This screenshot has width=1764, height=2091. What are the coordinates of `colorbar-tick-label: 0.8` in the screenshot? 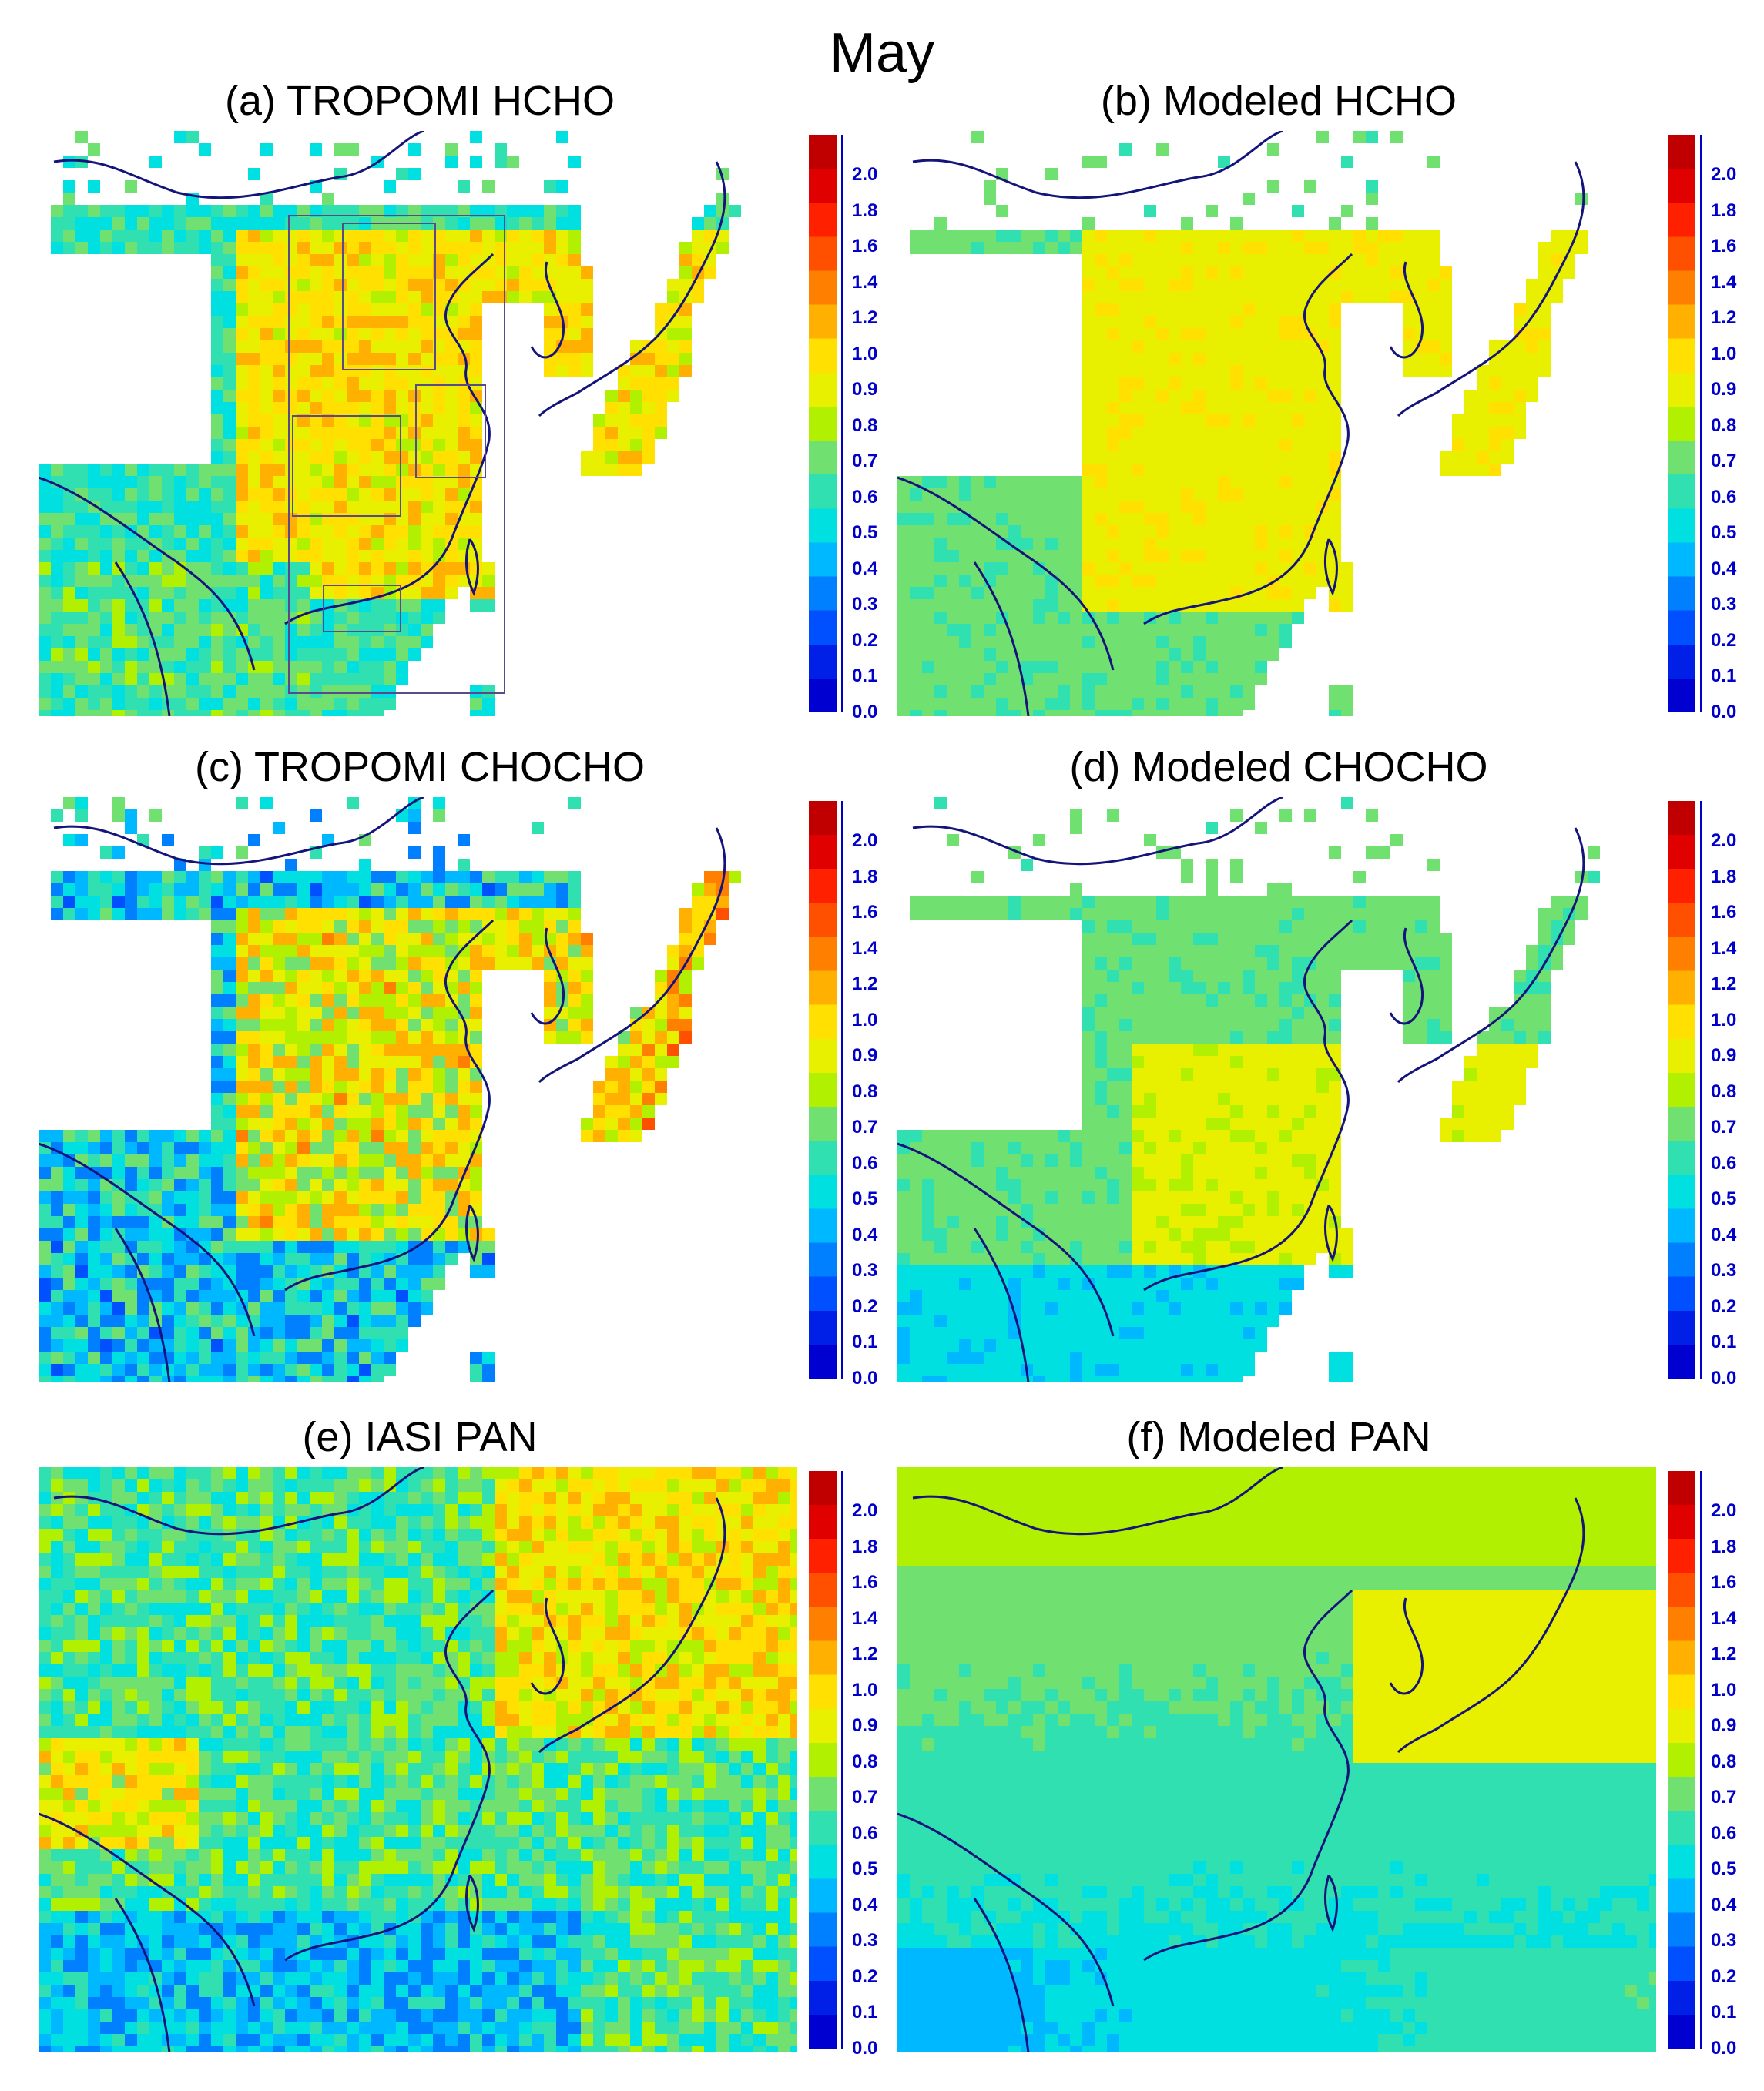 It's located at (1724, 426).